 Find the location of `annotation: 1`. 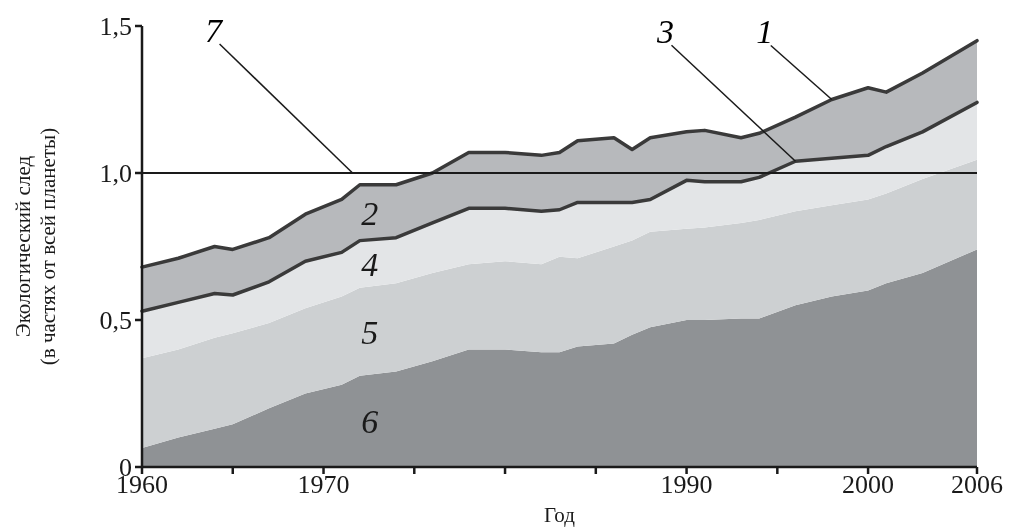

annotation: 1 is located at coordinates (765, 32).